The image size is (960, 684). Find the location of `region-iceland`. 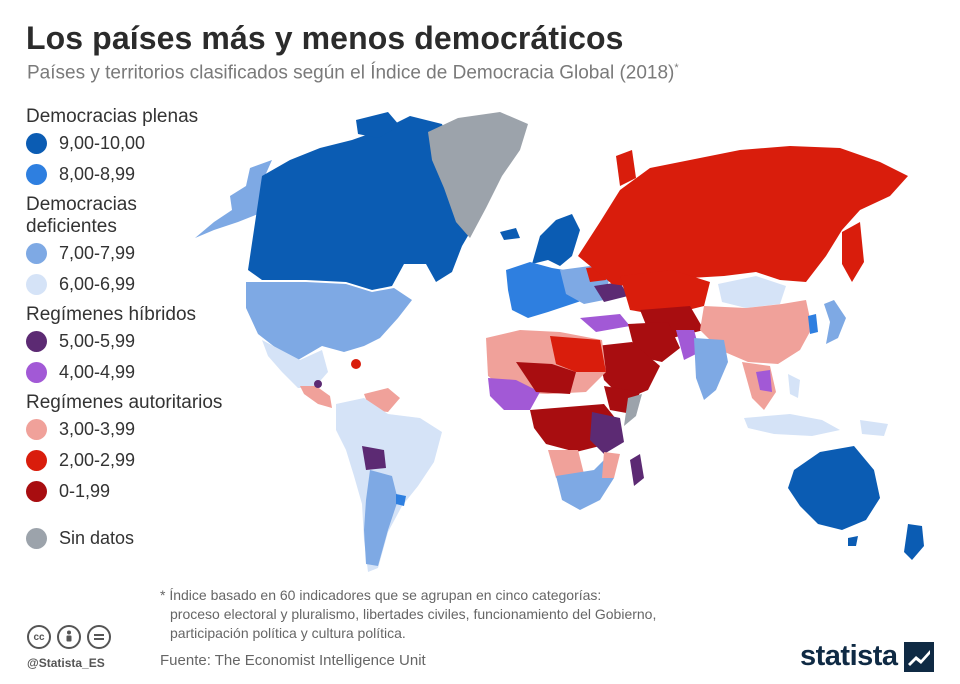

region-iceland is located at coordinates (510, 234).